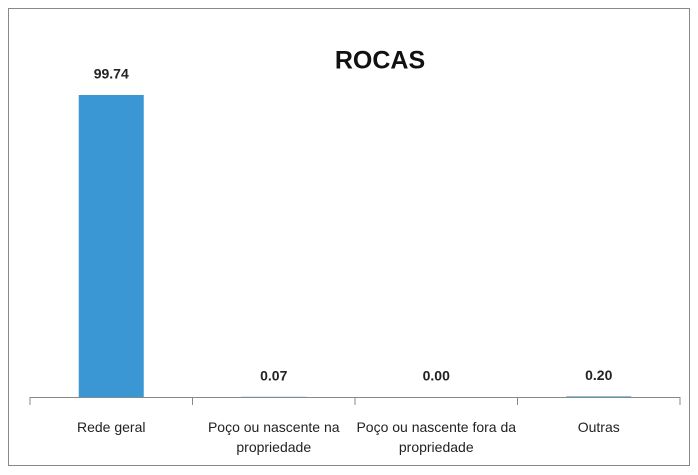  Describe the element at coordinates (273, 375) in the screenshot. I see `value-label: 0.07` at that location.